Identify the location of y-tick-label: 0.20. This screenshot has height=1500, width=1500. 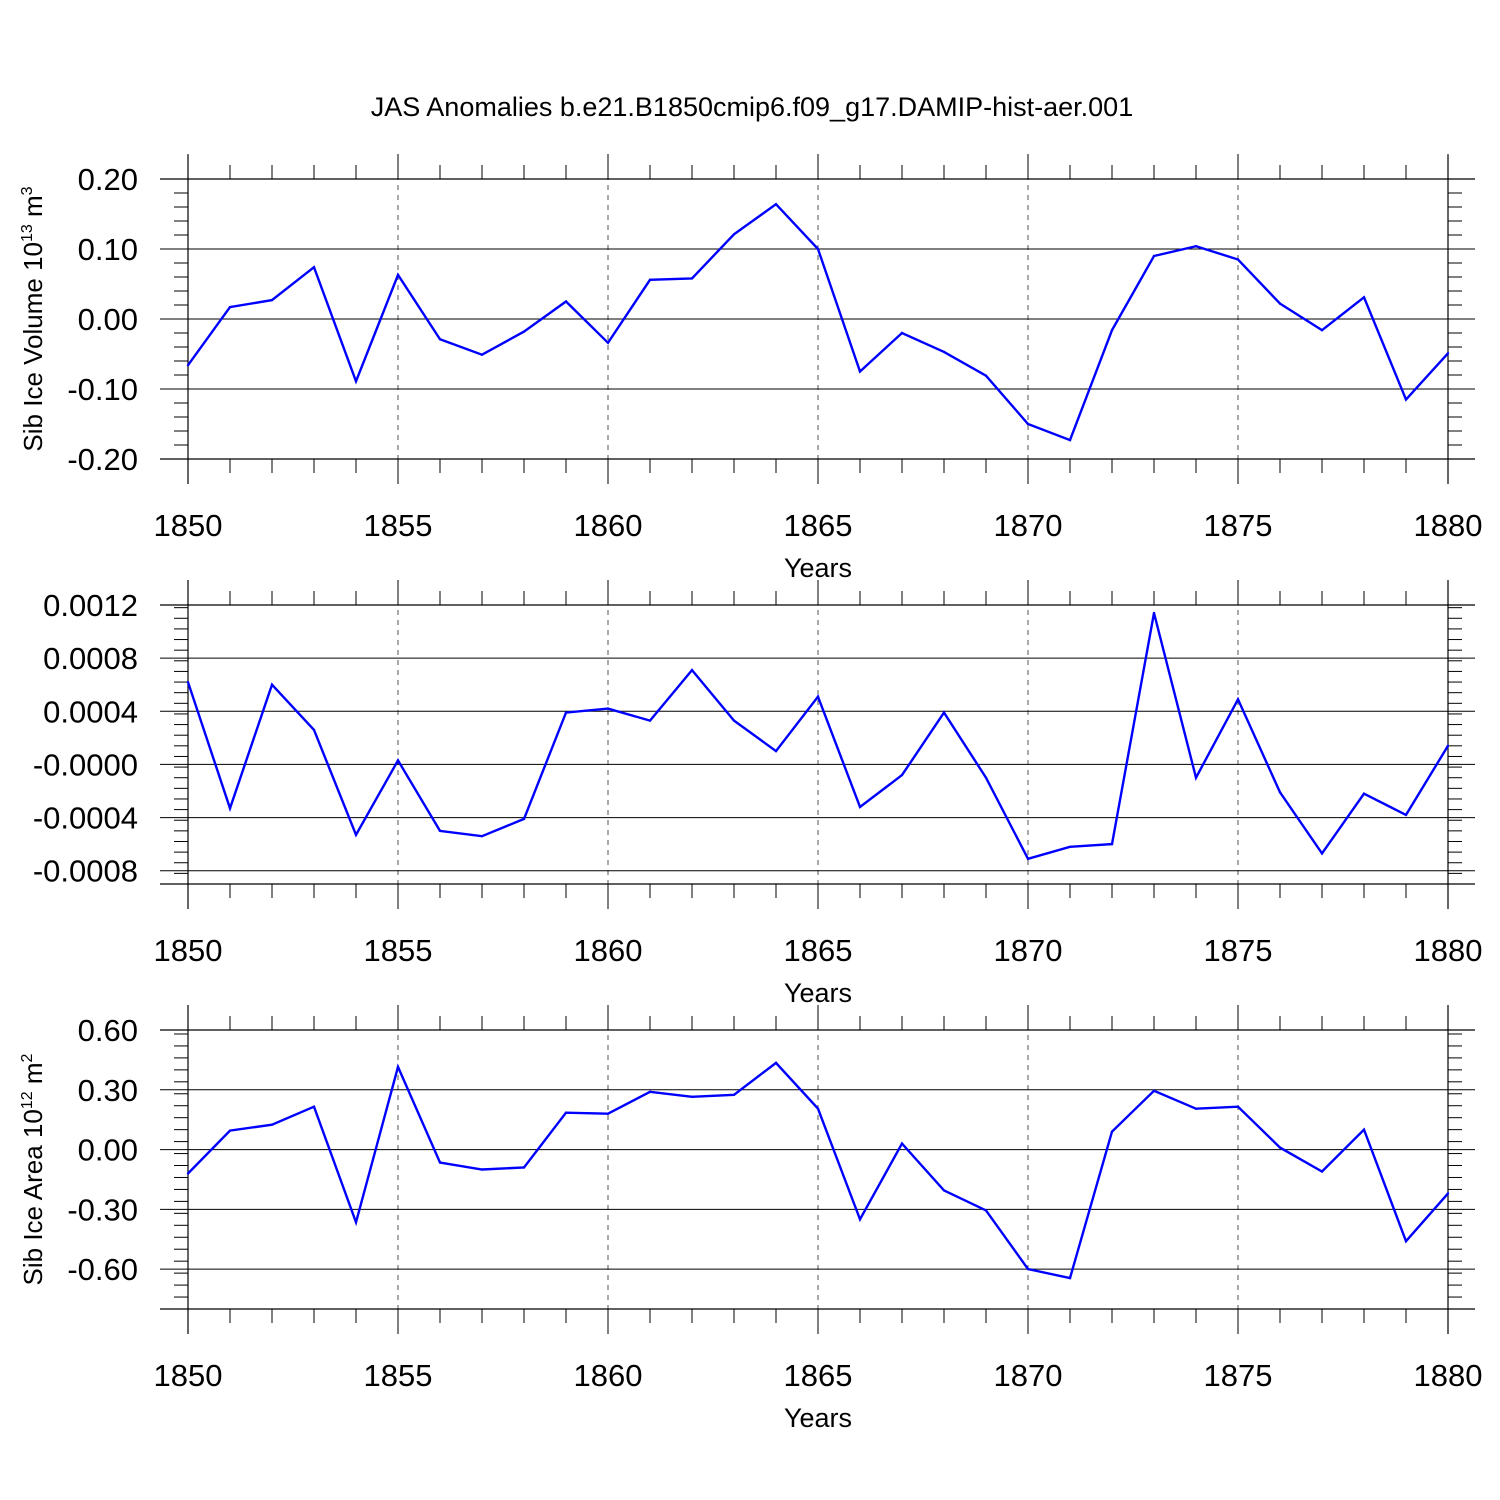
(108, 179).